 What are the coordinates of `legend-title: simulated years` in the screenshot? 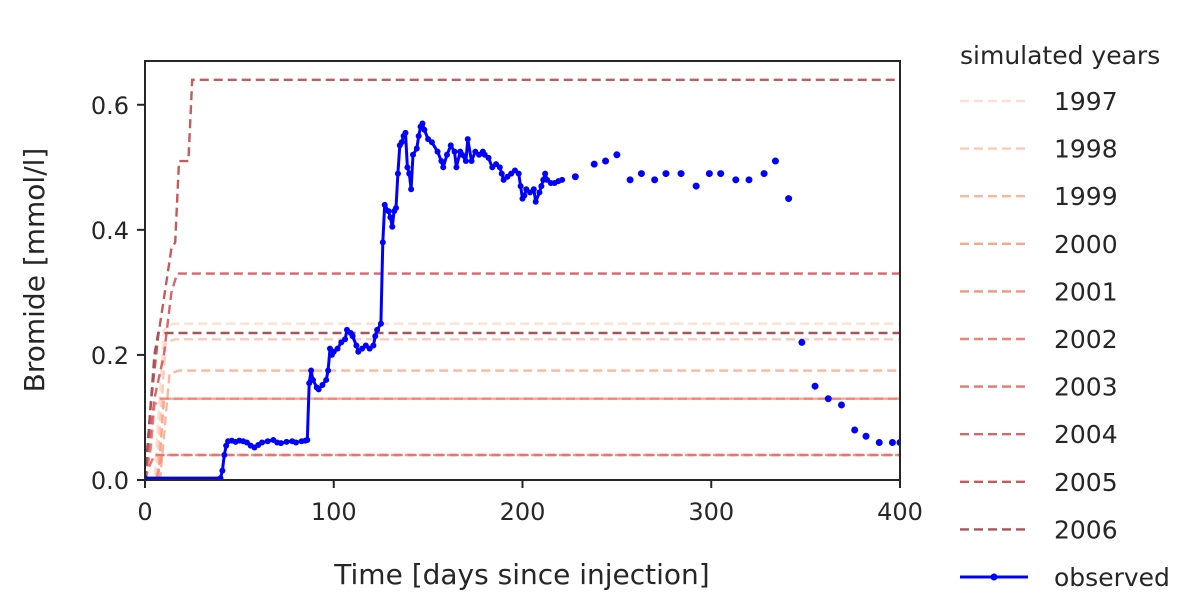 It's located at (1060, 55).